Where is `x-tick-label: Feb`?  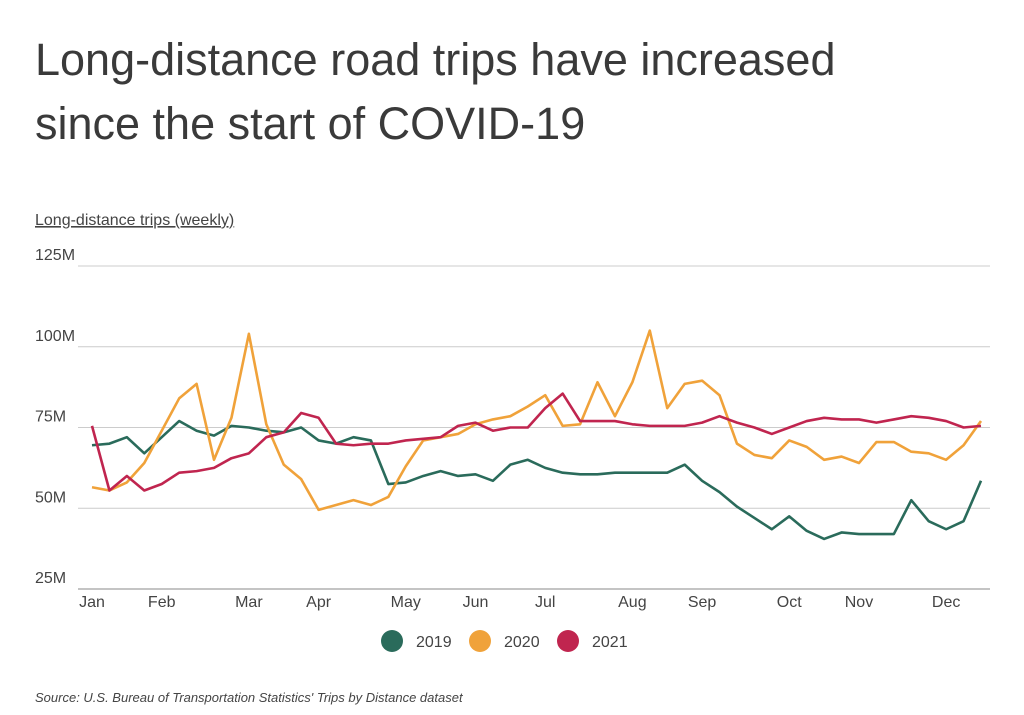 x-tick-label: Feb is located at coordinates (162, 602).